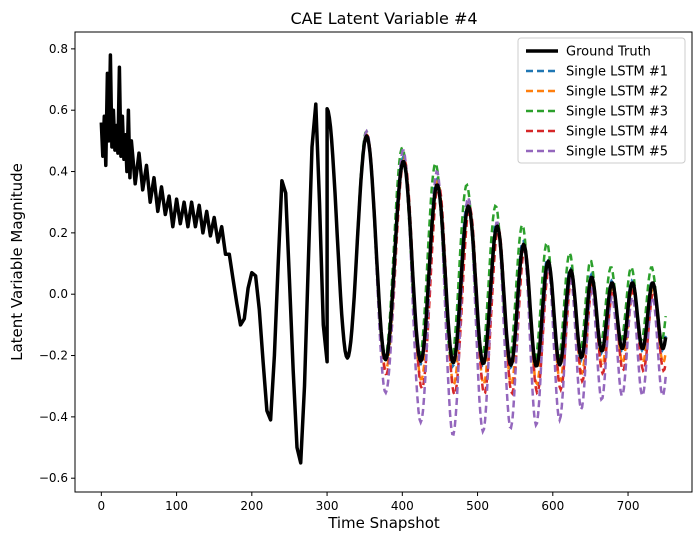  I want to click on x-axis-label: Time Snapshot, so click(383, 523).